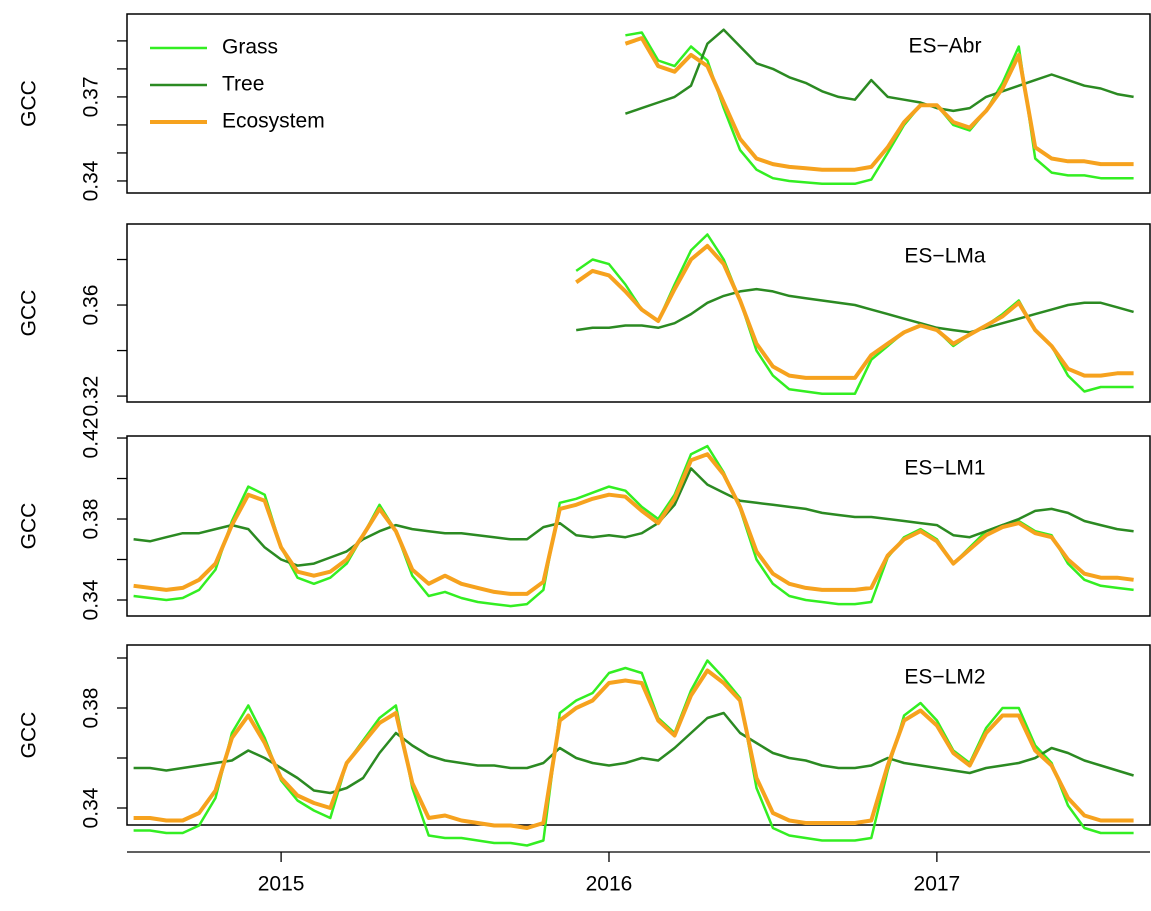  Describe the element at coordinates (937, 884) in the screenshot. I see `x-tick-label: 2017` at that location.